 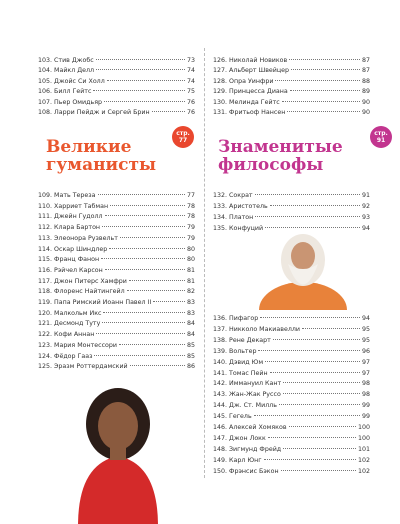 I want to click on toc-entry: 117. Джон Питерс Хамфри 81, so click(x=116, y=282).